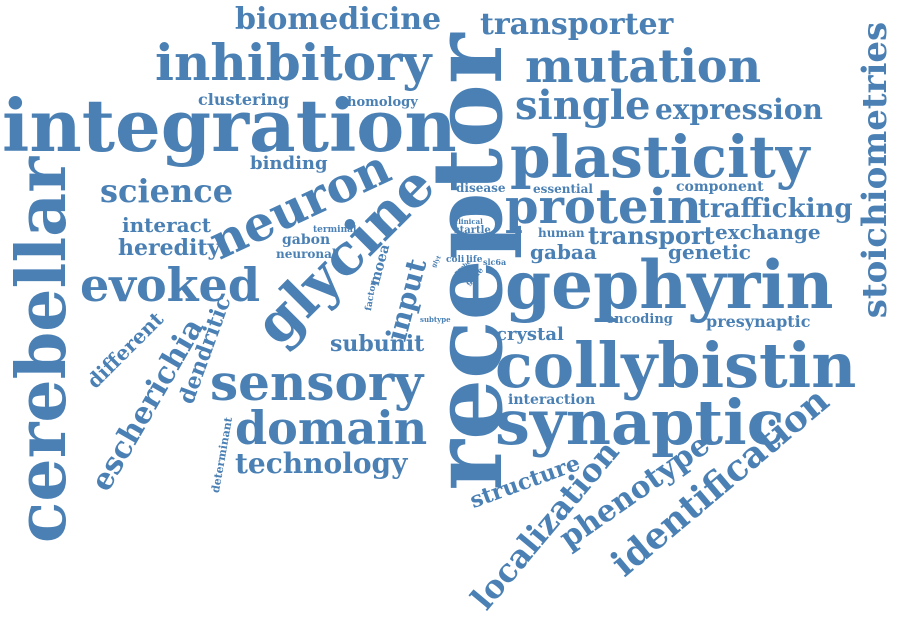  What do you see at coordinates (167, 225) in the screenshot?
I see `word-interact: interact` at bounding box center [167, 225].